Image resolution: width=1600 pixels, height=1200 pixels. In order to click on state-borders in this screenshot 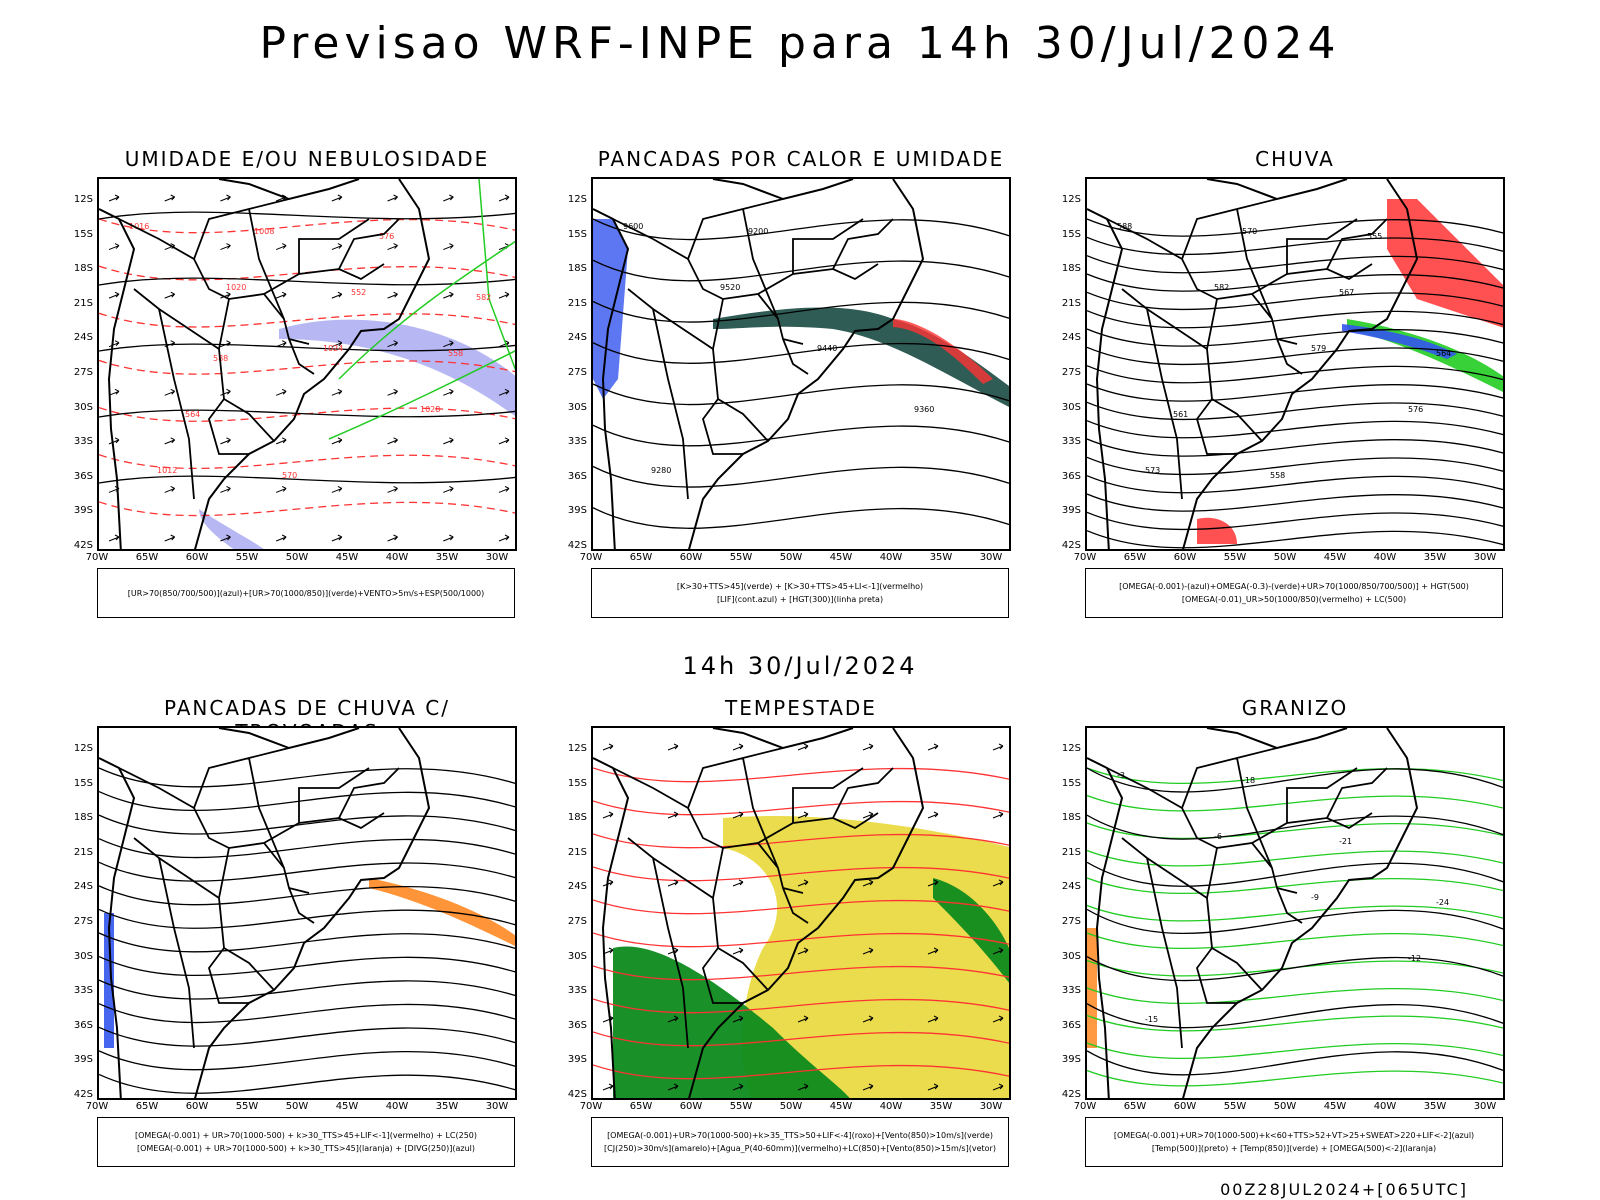, I will do `click(753, 349)`.